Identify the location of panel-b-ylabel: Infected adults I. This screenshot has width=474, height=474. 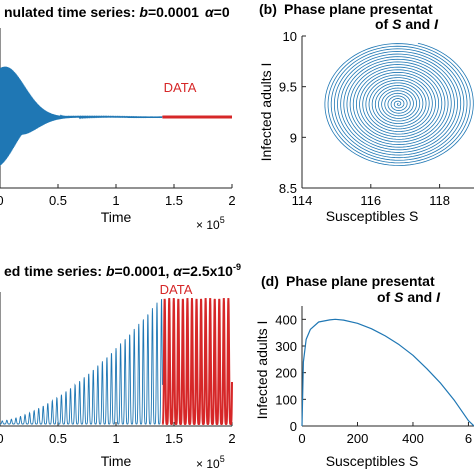
(266, 112).